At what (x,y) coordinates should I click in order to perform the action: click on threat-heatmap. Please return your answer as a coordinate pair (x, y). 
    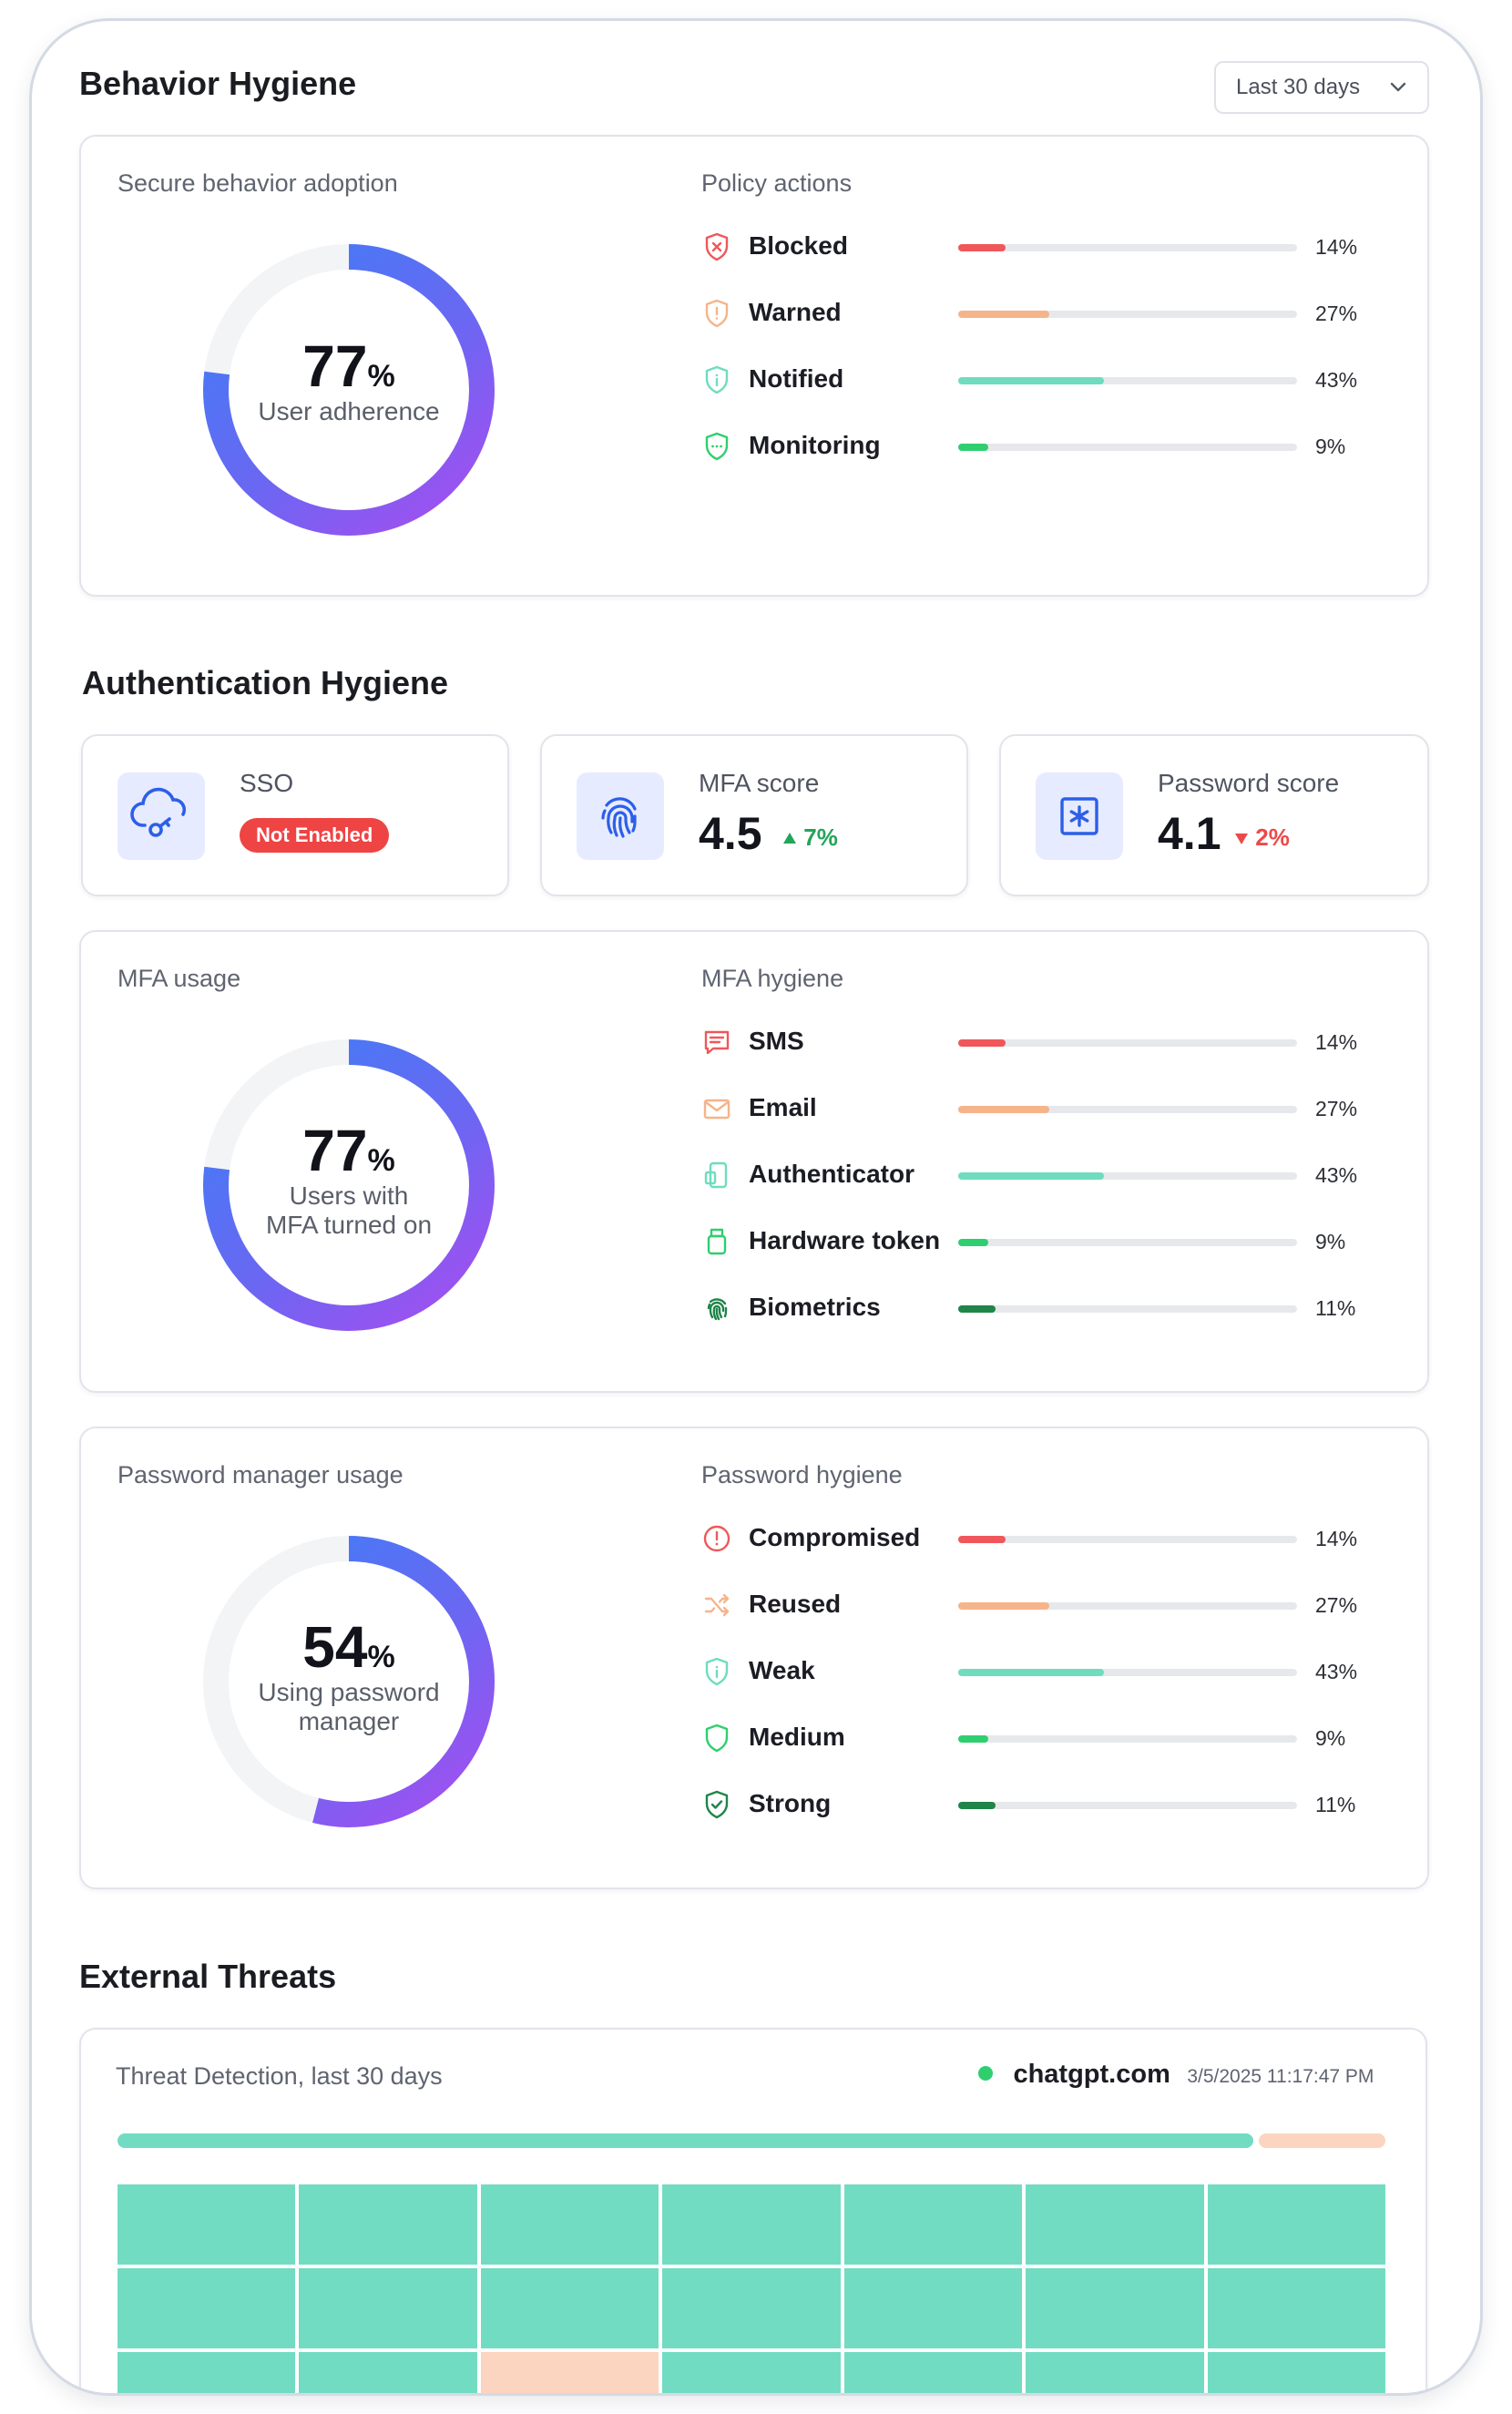
    Looking at the image, I should click on (751, 2288).